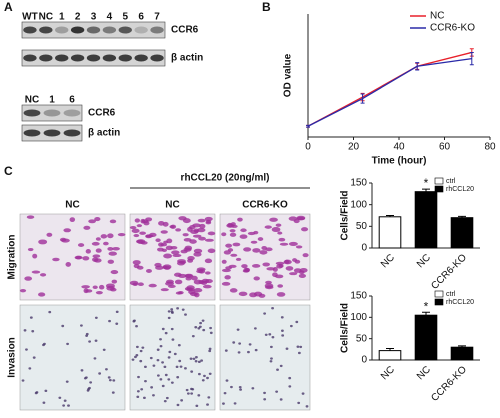 This screenshot has height=418, width=500. Describe the element at coordinates (8, 171) in the screenshot. I see `panel-label: C` at that location.